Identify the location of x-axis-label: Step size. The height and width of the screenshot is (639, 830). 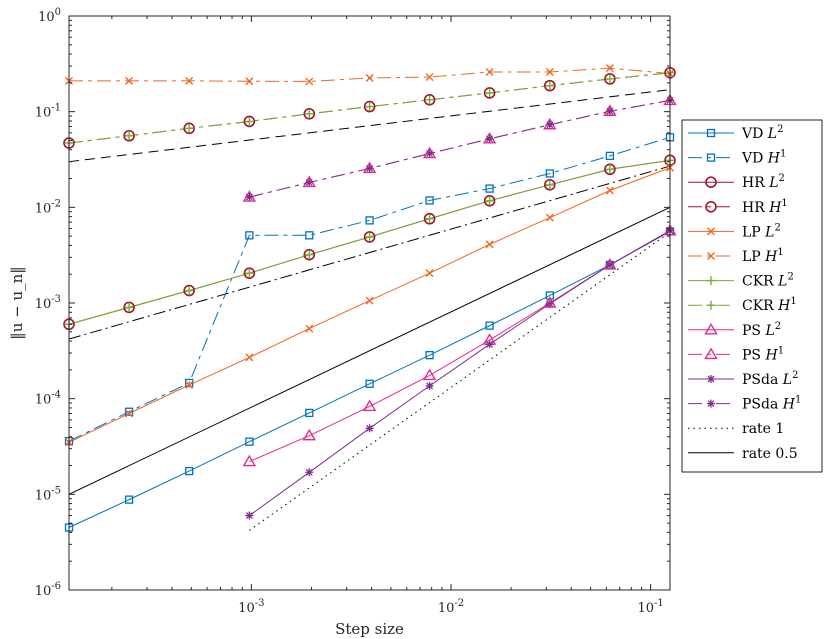
(369, 629).